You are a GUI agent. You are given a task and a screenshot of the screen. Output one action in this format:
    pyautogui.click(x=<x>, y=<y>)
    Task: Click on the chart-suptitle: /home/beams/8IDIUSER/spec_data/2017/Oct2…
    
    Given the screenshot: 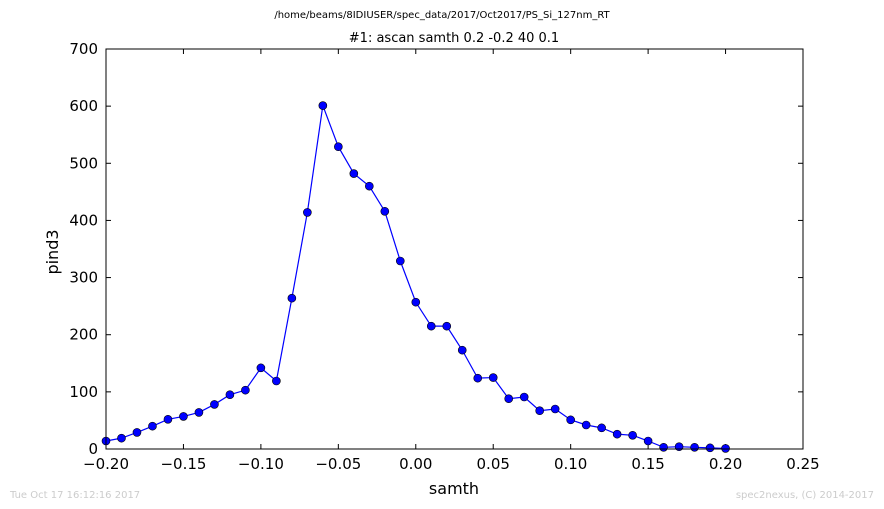 What is the action you would take?
    pyautogui.click(x=442, y=15)
    